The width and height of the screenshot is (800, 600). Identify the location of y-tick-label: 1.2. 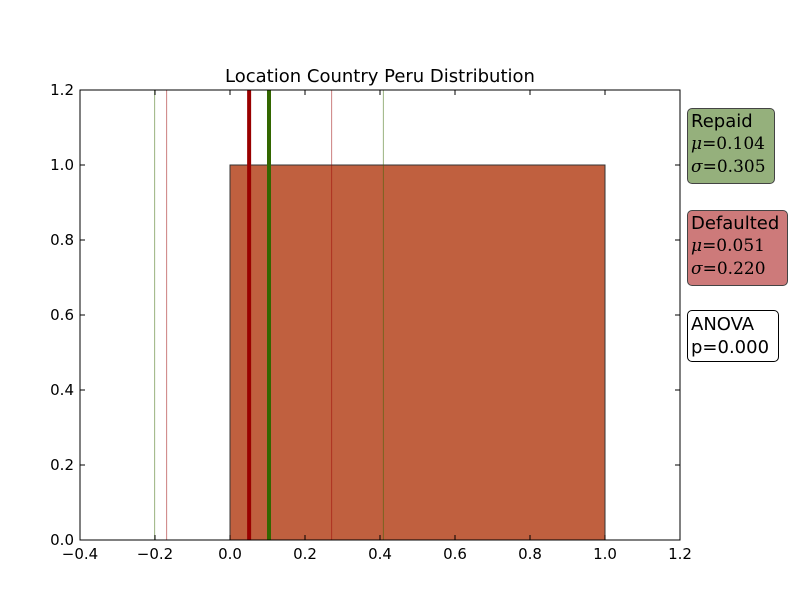
(62, 90).